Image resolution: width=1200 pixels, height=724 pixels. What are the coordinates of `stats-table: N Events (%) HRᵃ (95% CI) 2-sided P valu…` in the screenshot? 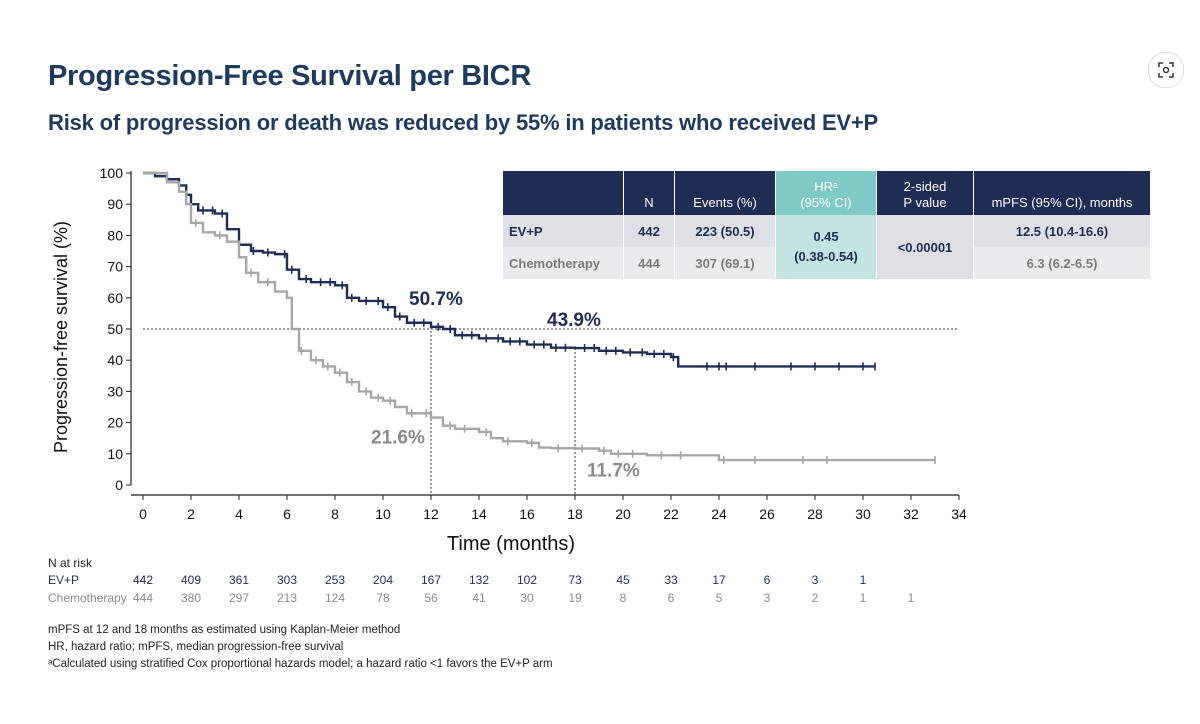 It's located at (826, 225).